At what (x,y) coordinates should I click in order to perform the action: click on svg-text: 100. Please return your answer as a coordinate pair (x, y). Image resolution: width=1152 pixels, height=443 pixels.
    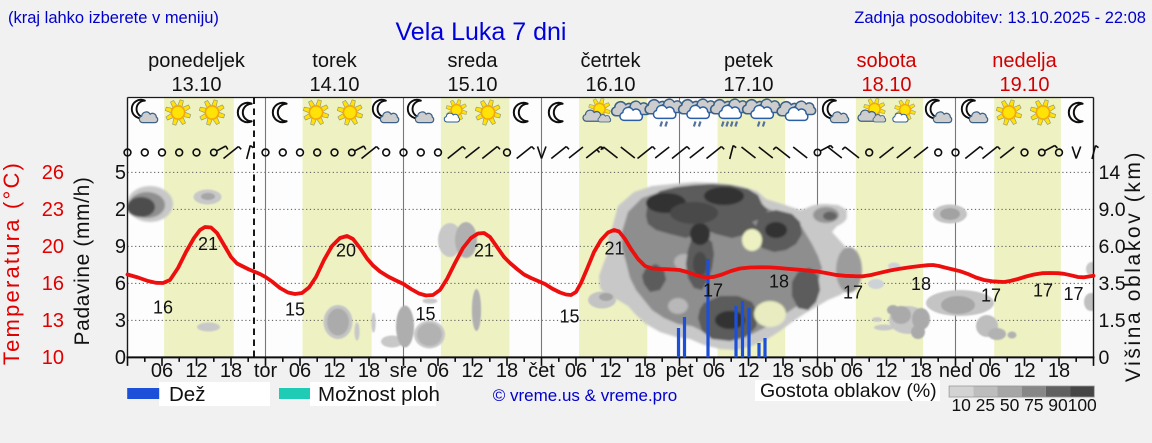
    Looking at the image, I should click on (1082, 405).